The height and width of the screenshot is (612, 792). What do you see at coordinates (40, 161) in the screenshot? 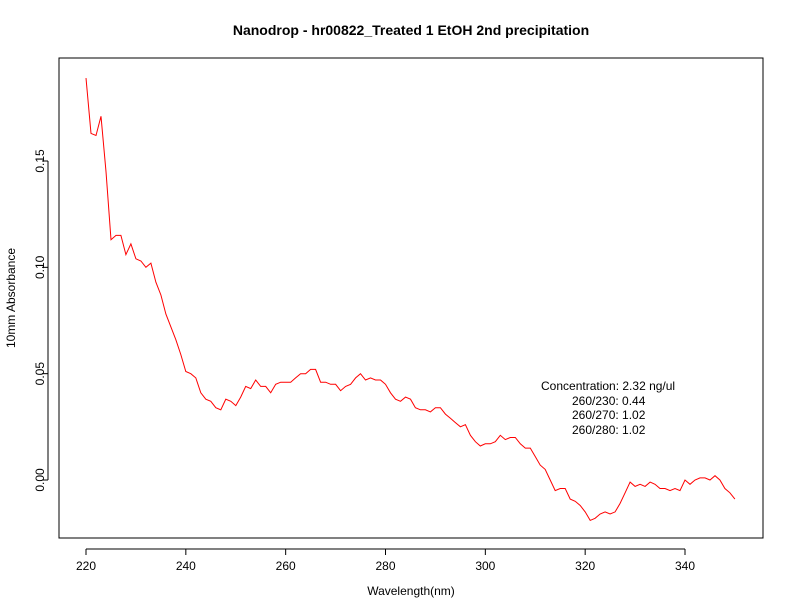
I see `y-tick-label: 0.15` at bounding box center [40, 161].